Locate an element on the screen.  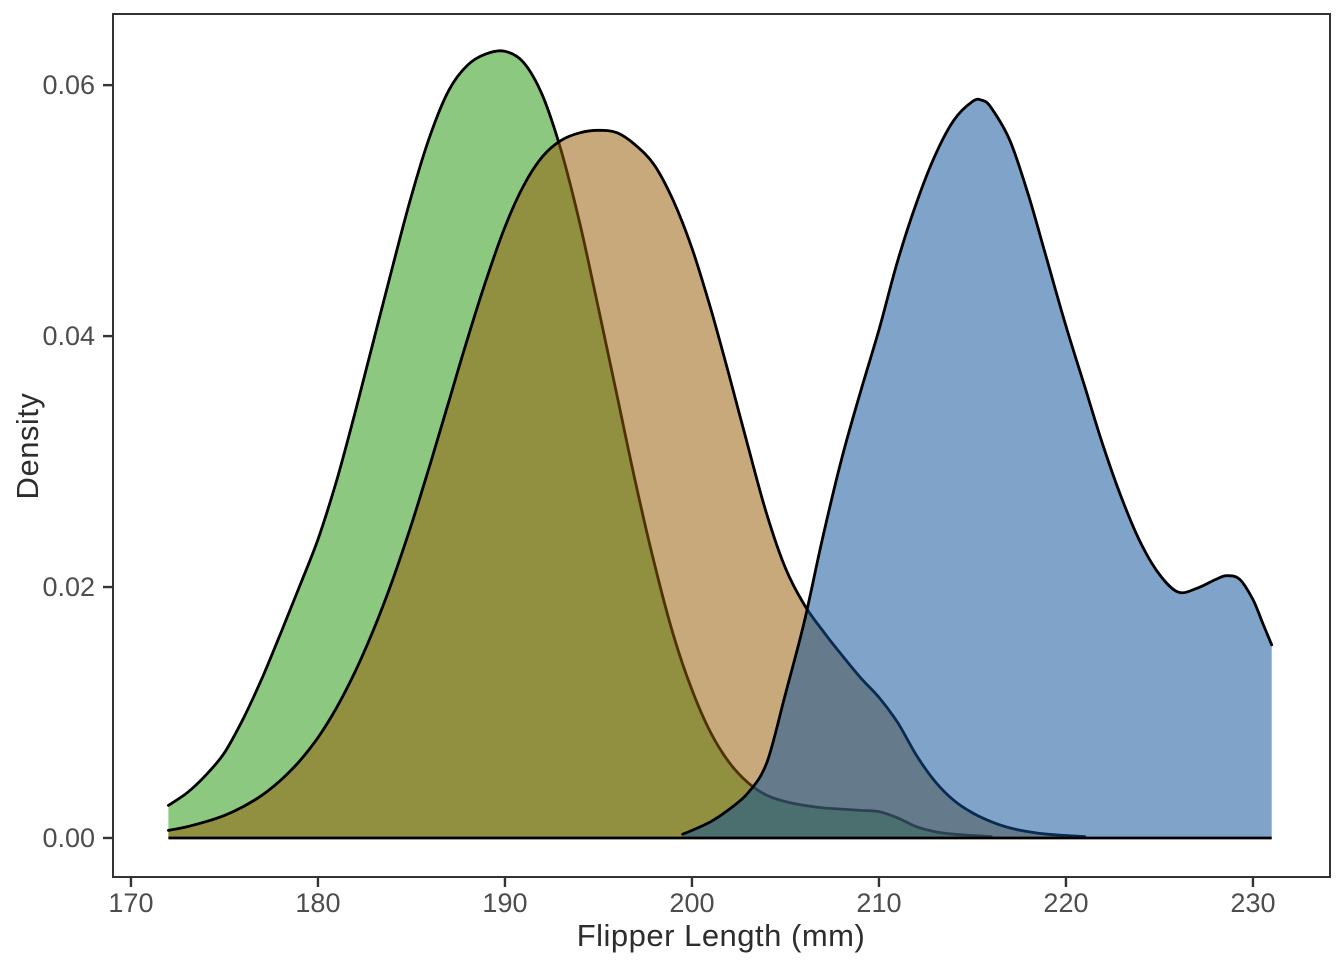
y-axis-ticks: 0.00 0.02 0.04 0.06 is located at coordinates (77, 461).